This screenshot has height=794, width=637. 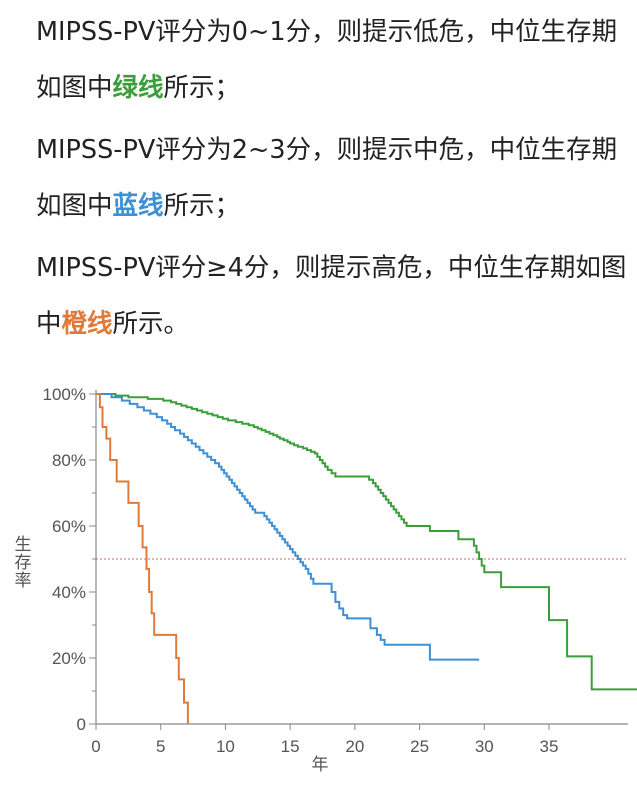 What do you see at coordinates (419, 746) in the screenshot?
I see `x-tick-label: 25` at bounding box center [419, 746].